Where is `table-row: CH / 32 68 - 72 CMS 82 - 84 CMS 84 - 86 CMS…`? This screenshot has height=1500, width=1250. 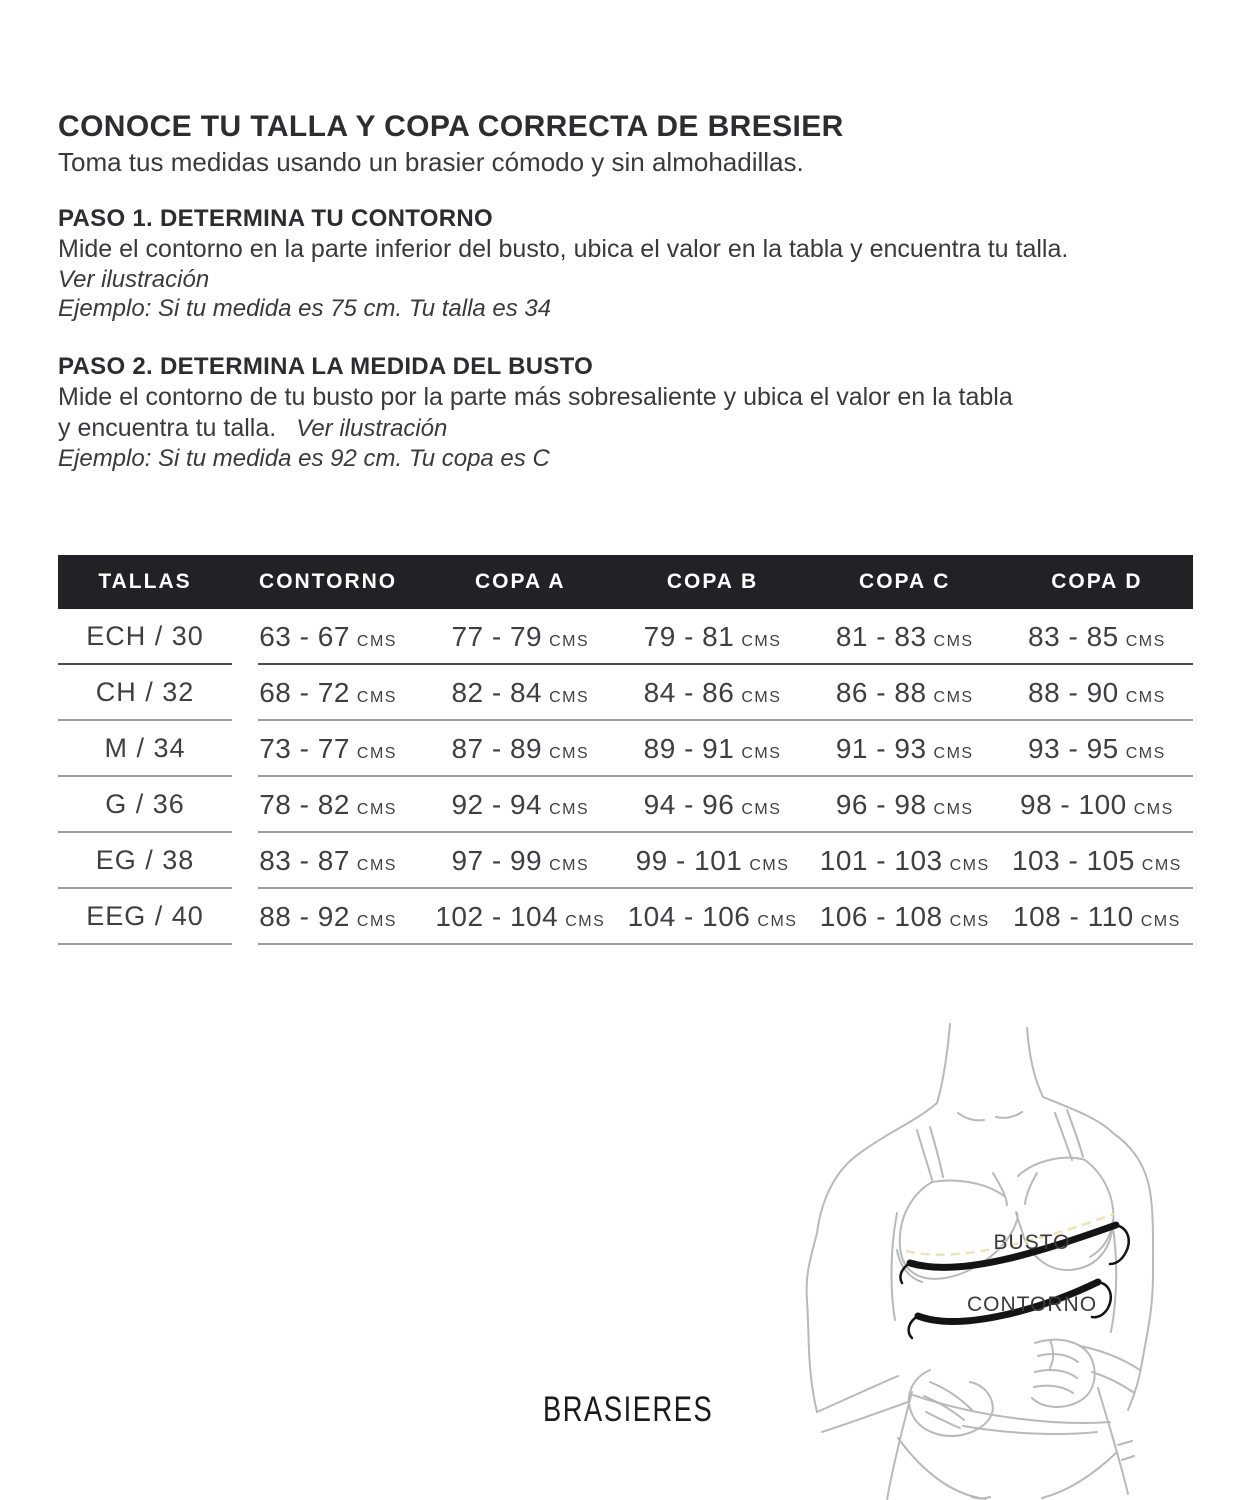
table-row: CH / 32 68 - 72 CMS 82 - 84 CMS 84 - 86 CMS… is located at coordinates (625, 693).